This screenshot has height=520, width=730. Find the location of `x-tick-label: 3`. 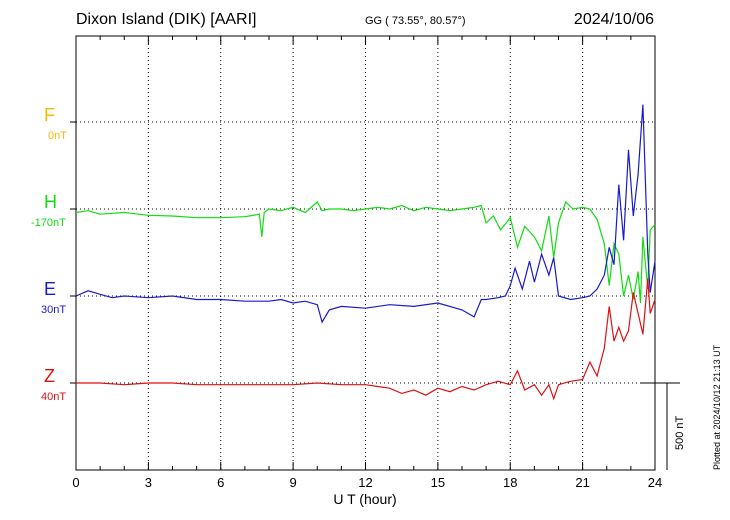

x-tick-label: 3 is located at coordinates (148, 482).